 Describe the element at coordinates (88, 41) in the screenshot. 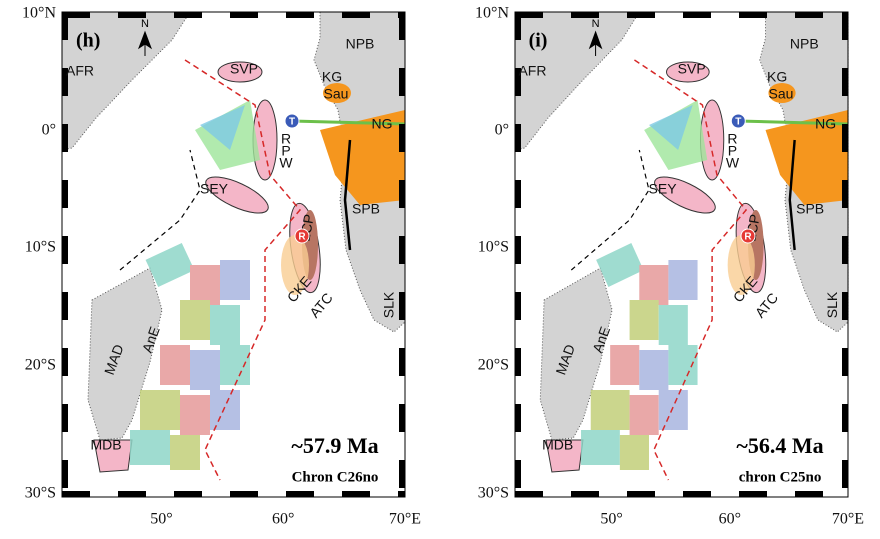

I see `panel-label: (h)` at that location.